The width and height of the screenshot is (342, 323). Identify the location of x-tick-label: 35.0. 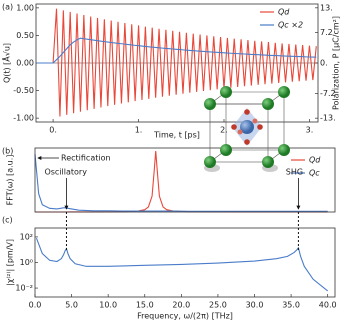
(291, 305).